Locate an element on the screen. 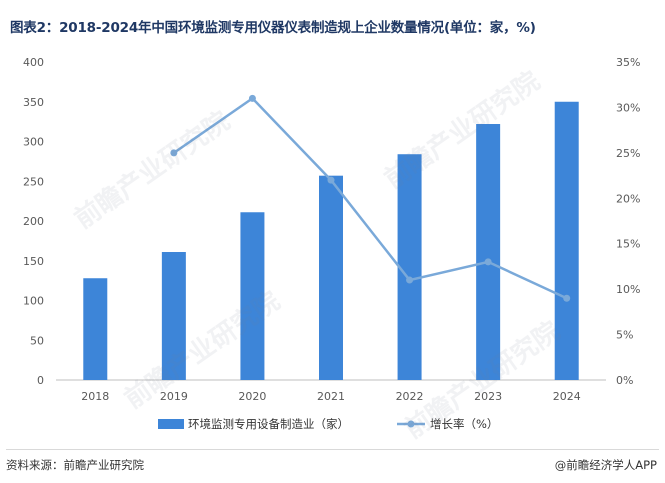  bar-2023 is located at coordinates (488, 252).